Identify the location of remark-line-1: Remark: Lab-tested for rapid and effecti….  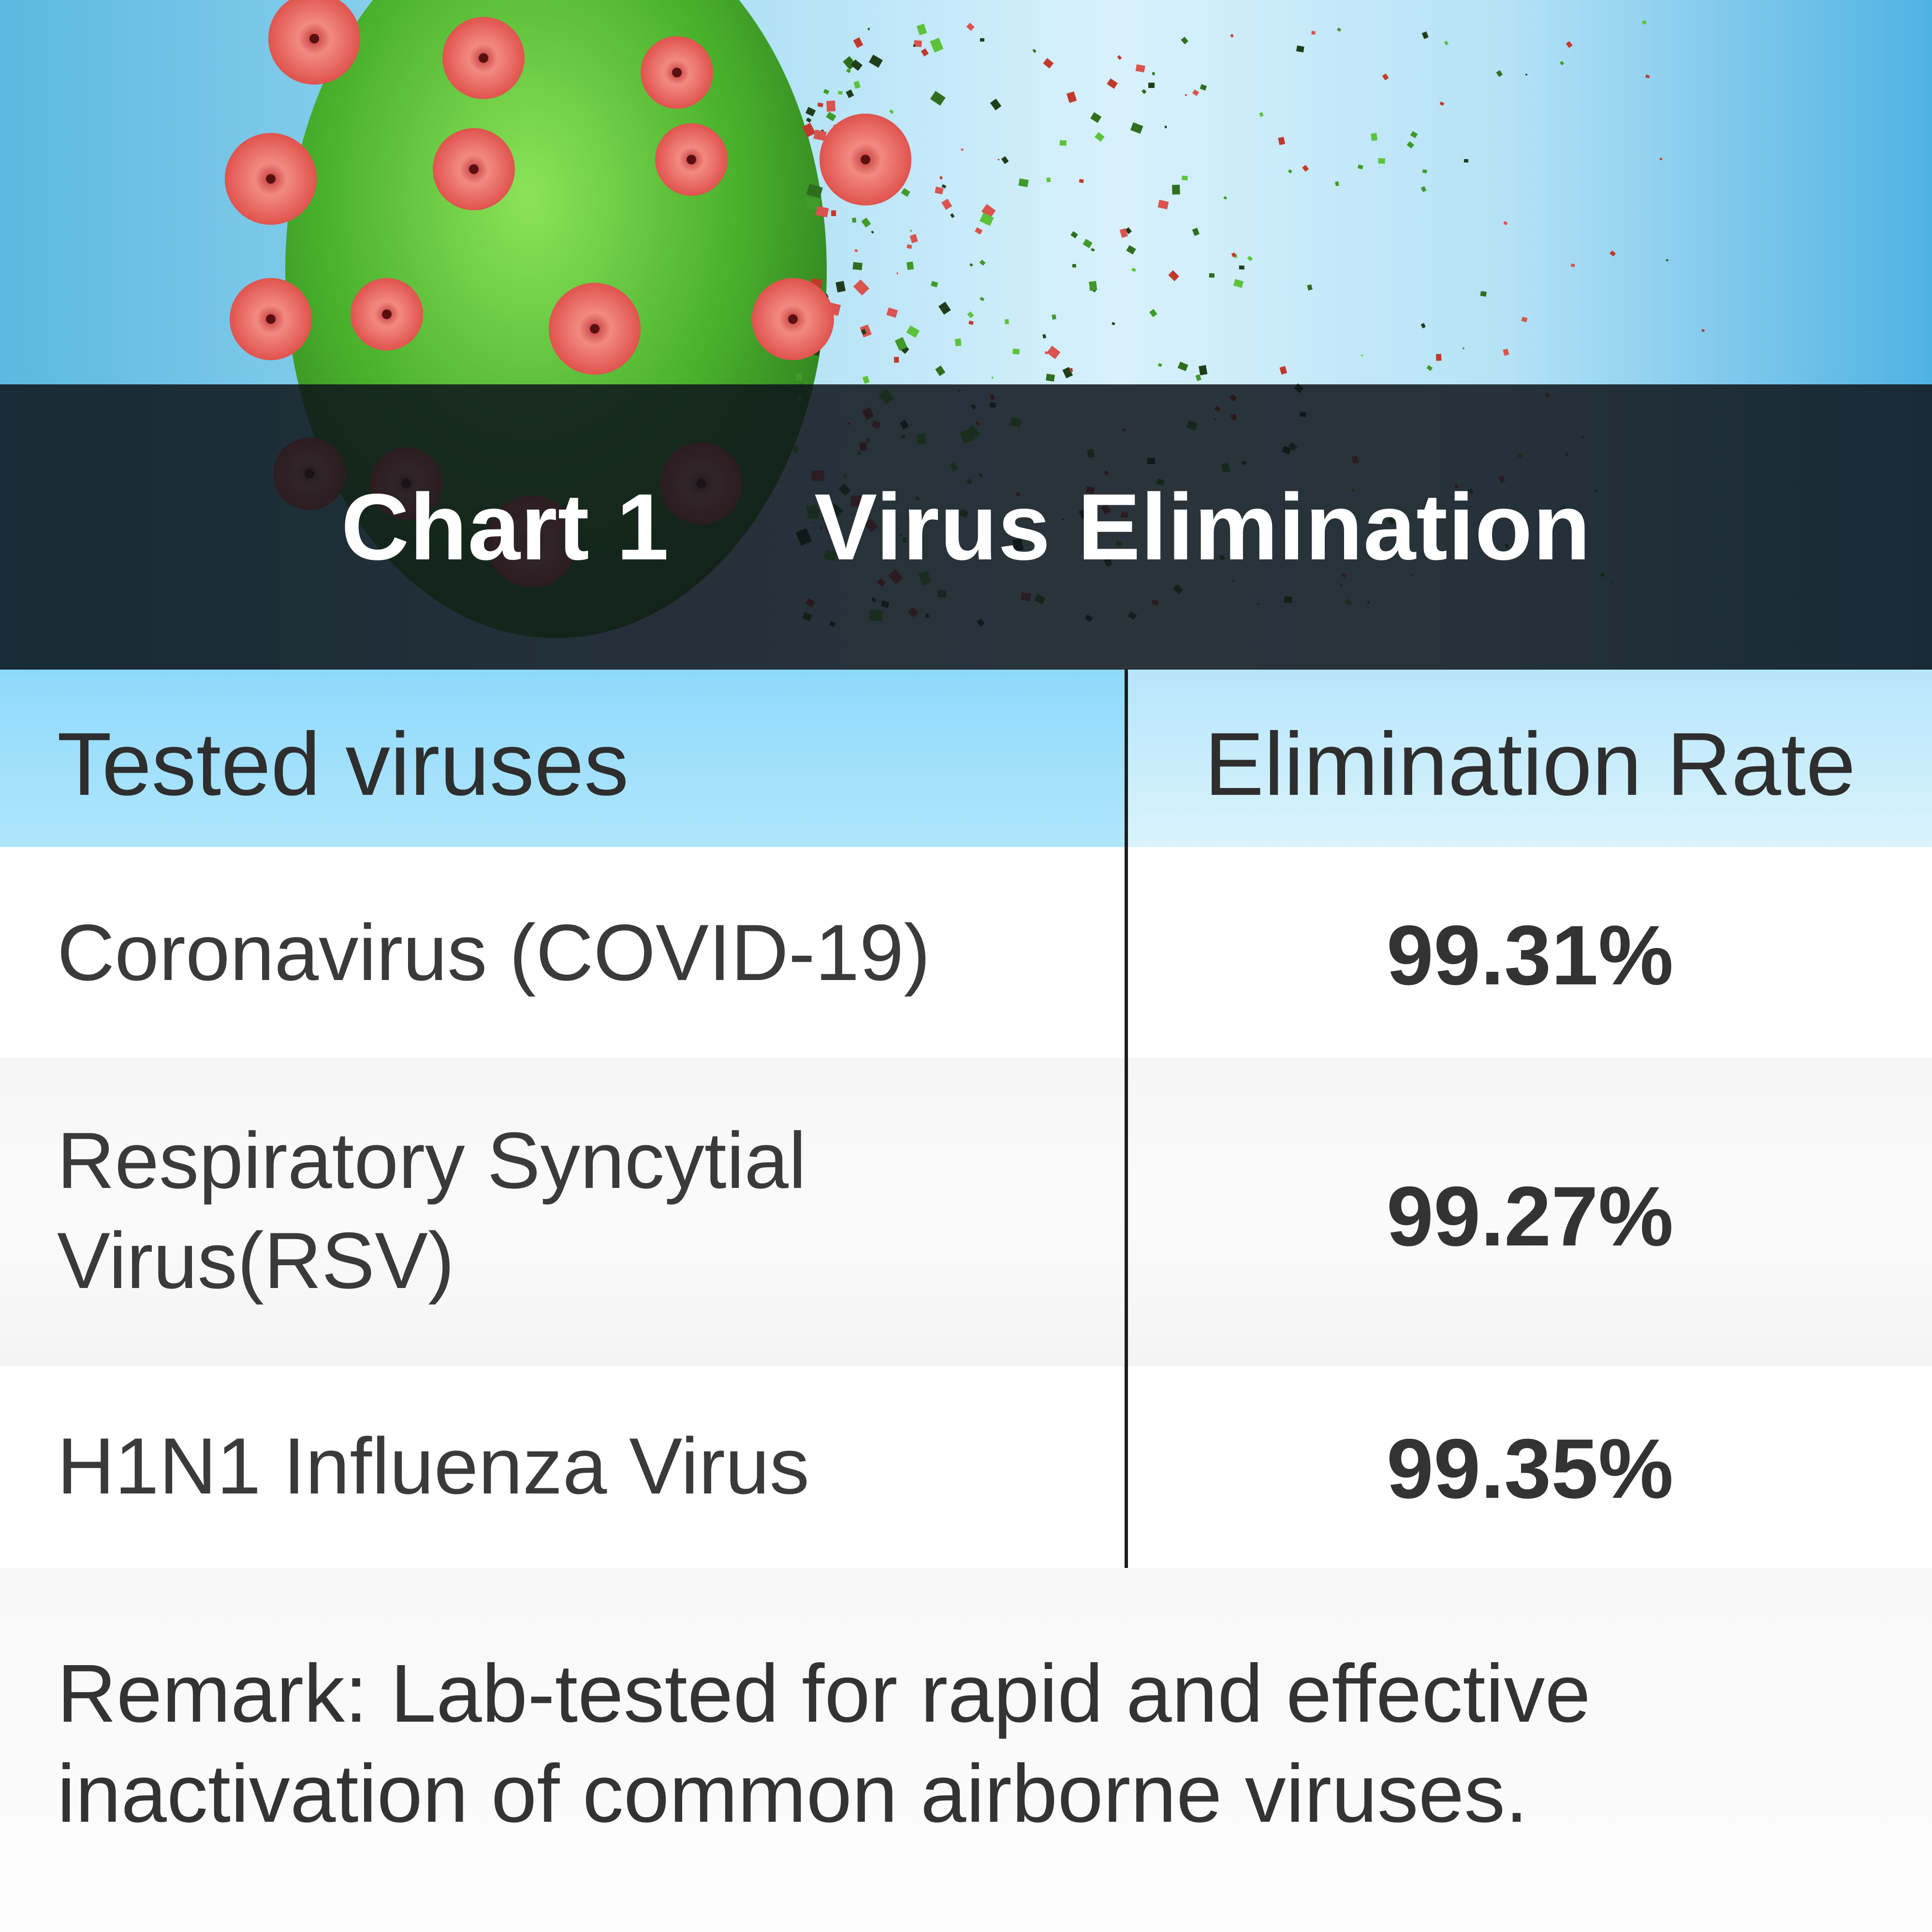
(824, 1694).